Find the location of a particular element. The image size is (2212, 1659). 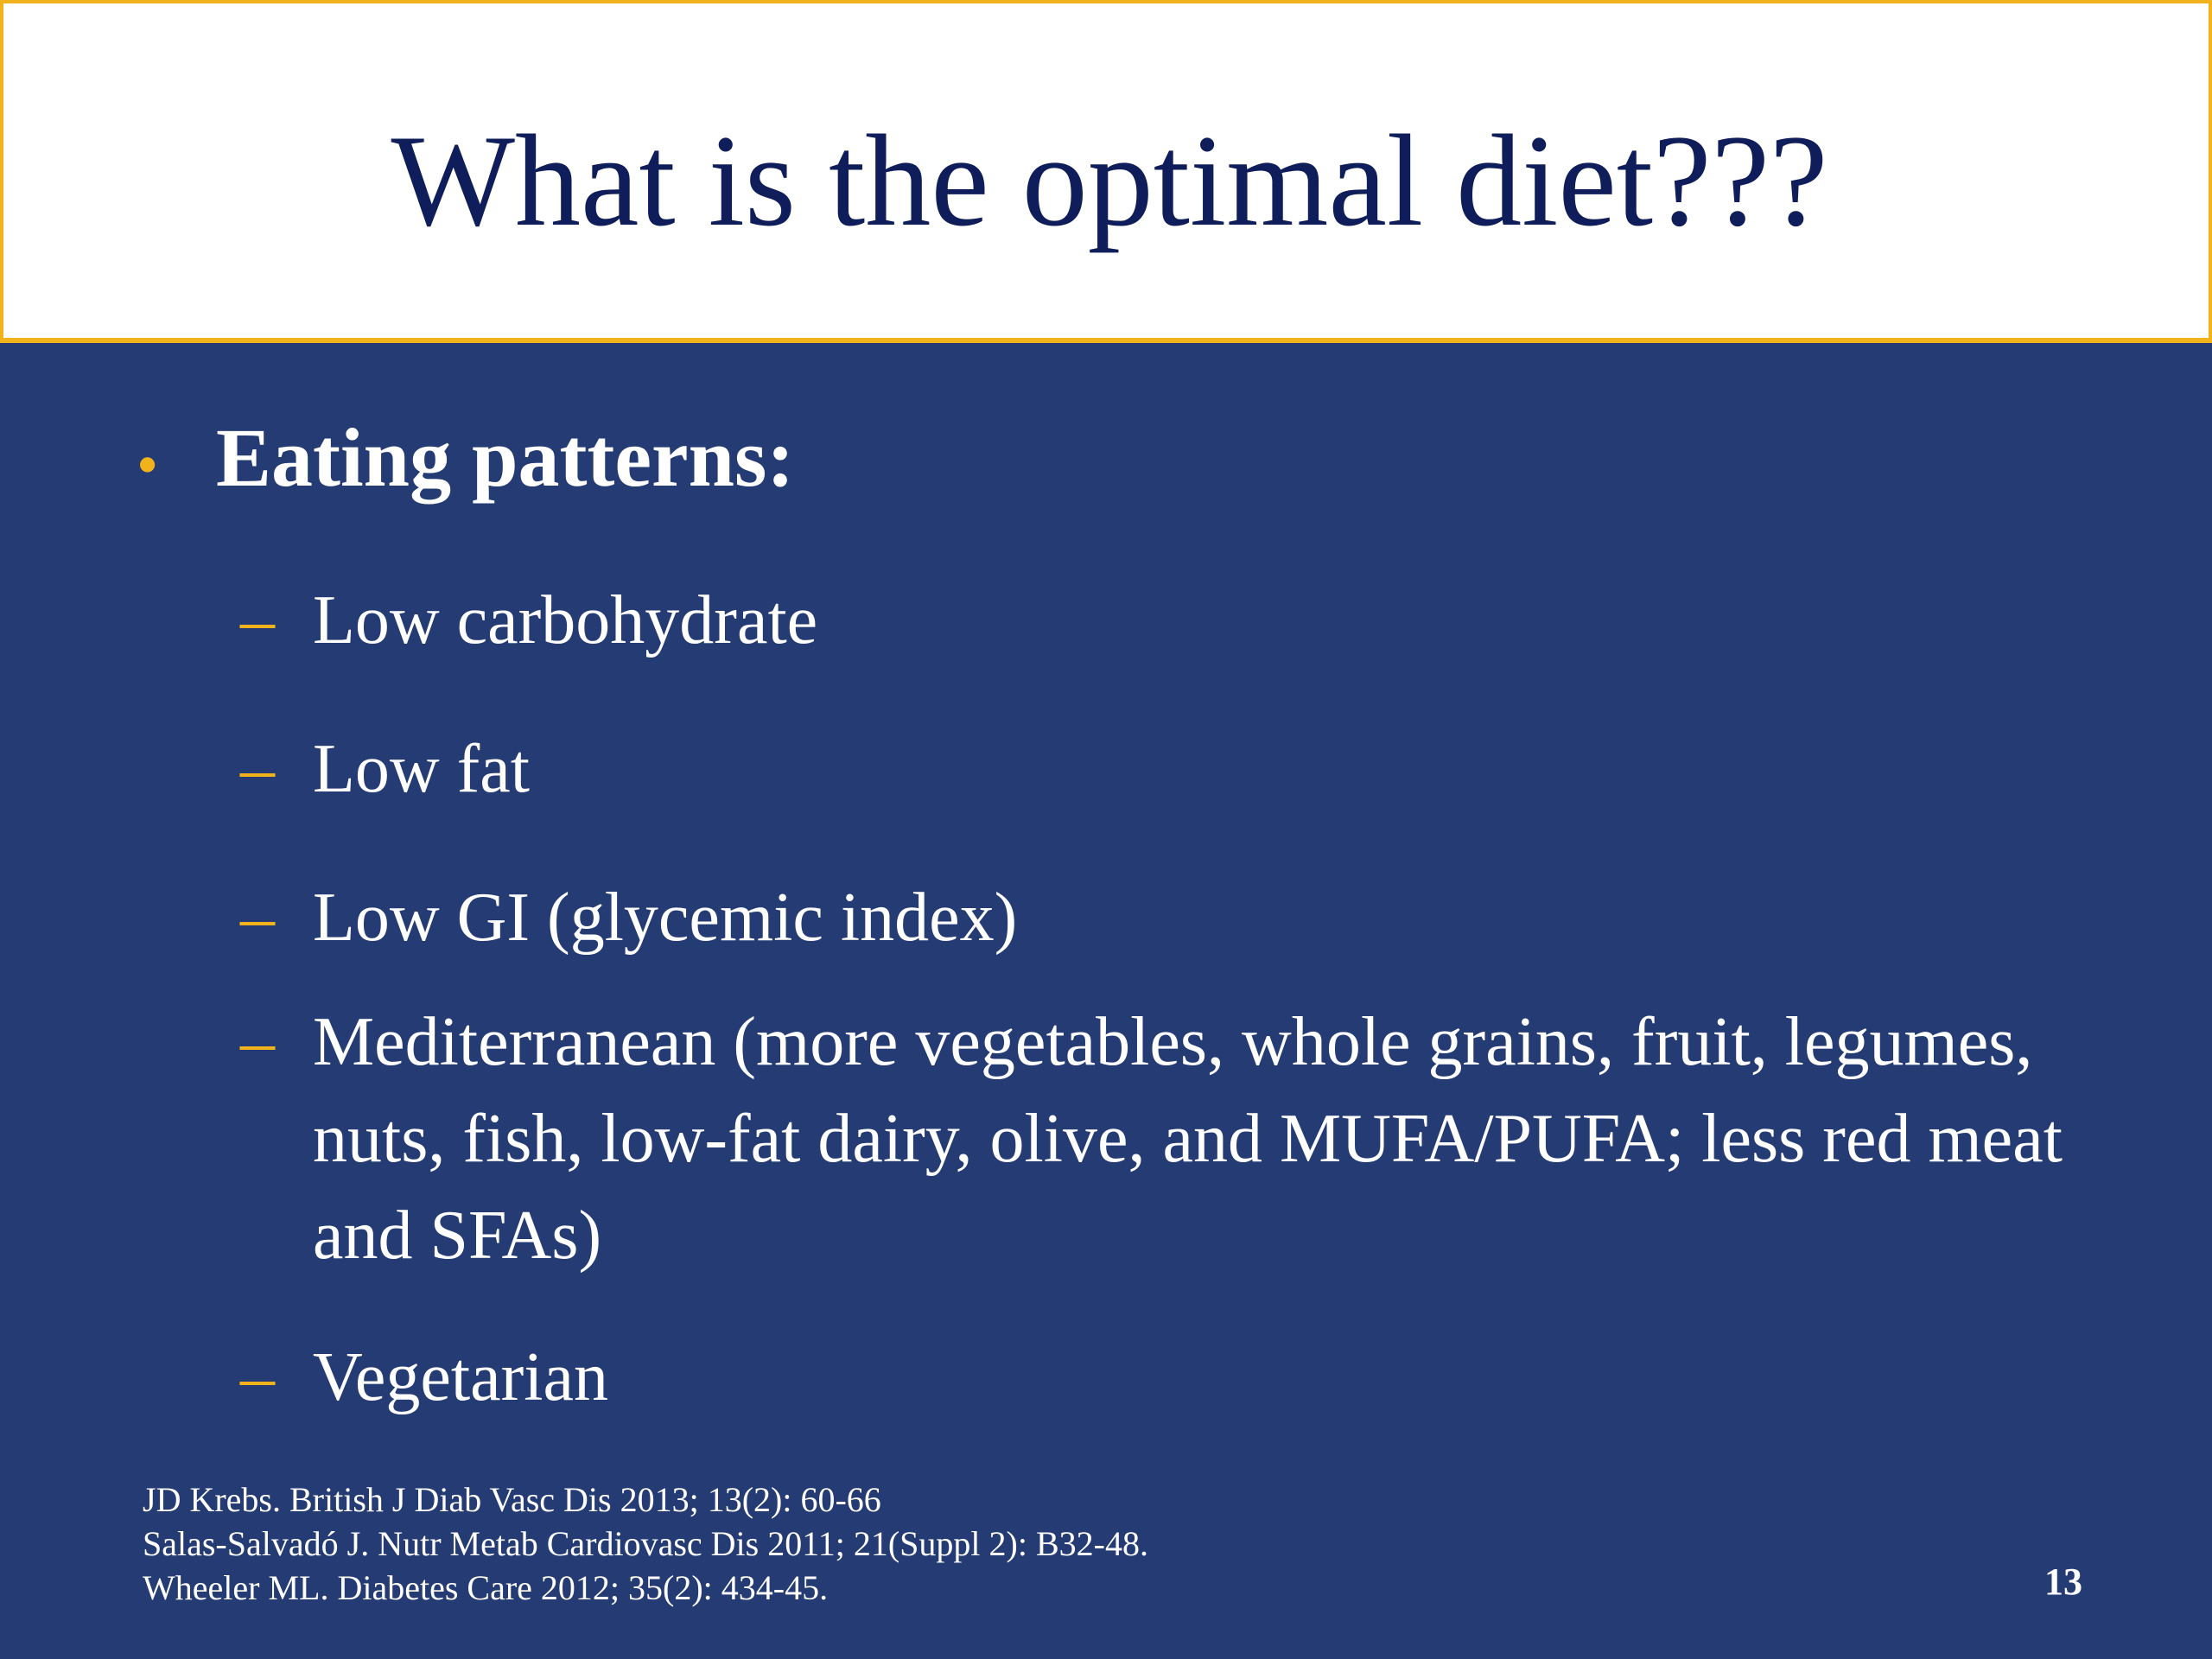

slide-title: What is the optimal diet??? is located at coordinates (1109, 180).